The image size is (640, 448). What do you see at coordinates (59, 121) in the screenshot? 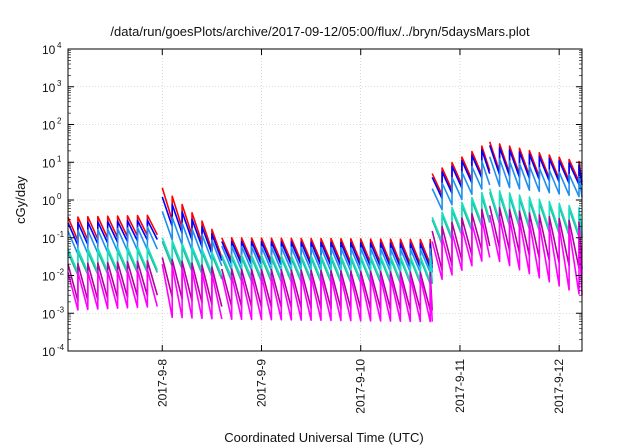
I see `y-tick-label-exponent: 2` at bounding box center [59, 121].